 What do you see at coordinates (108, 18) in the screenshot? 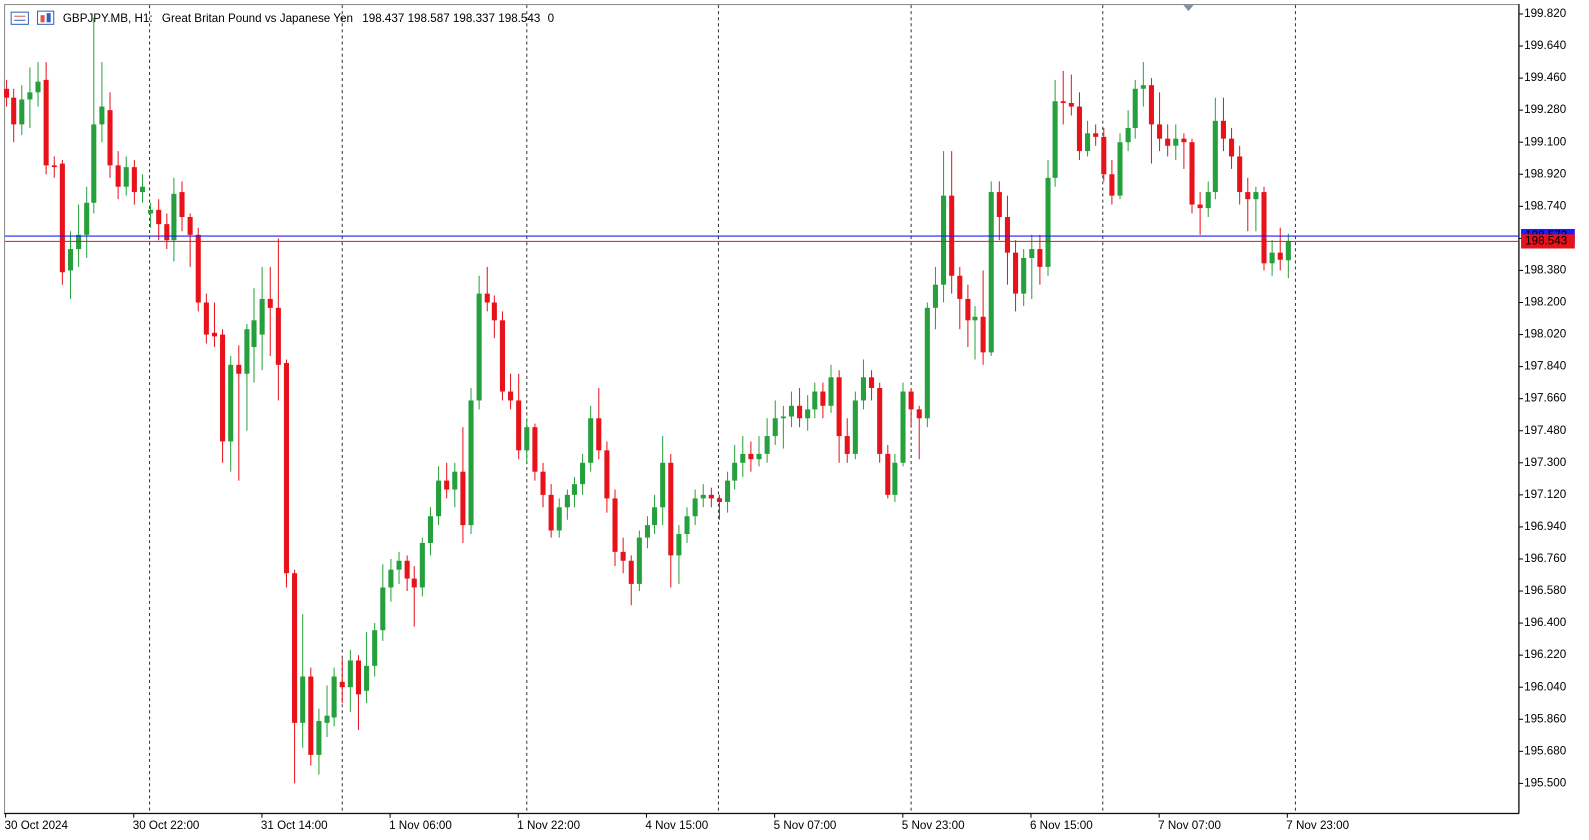
I see `symbol: GBPJPY.MB, H1:` at bounding box center [108, 18].